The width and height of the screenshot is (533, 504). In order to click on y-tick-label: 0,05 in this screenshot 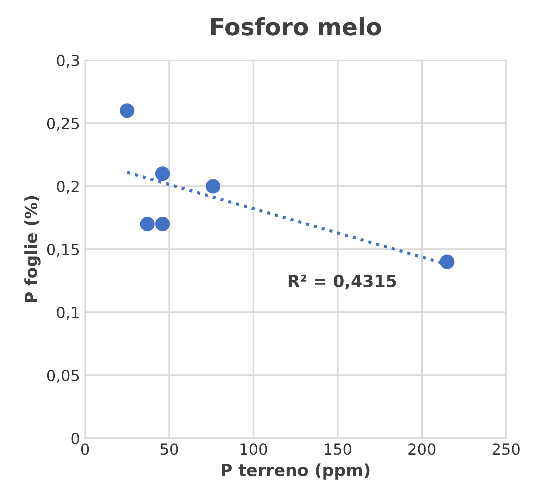, I will do `click(63, 377)`.